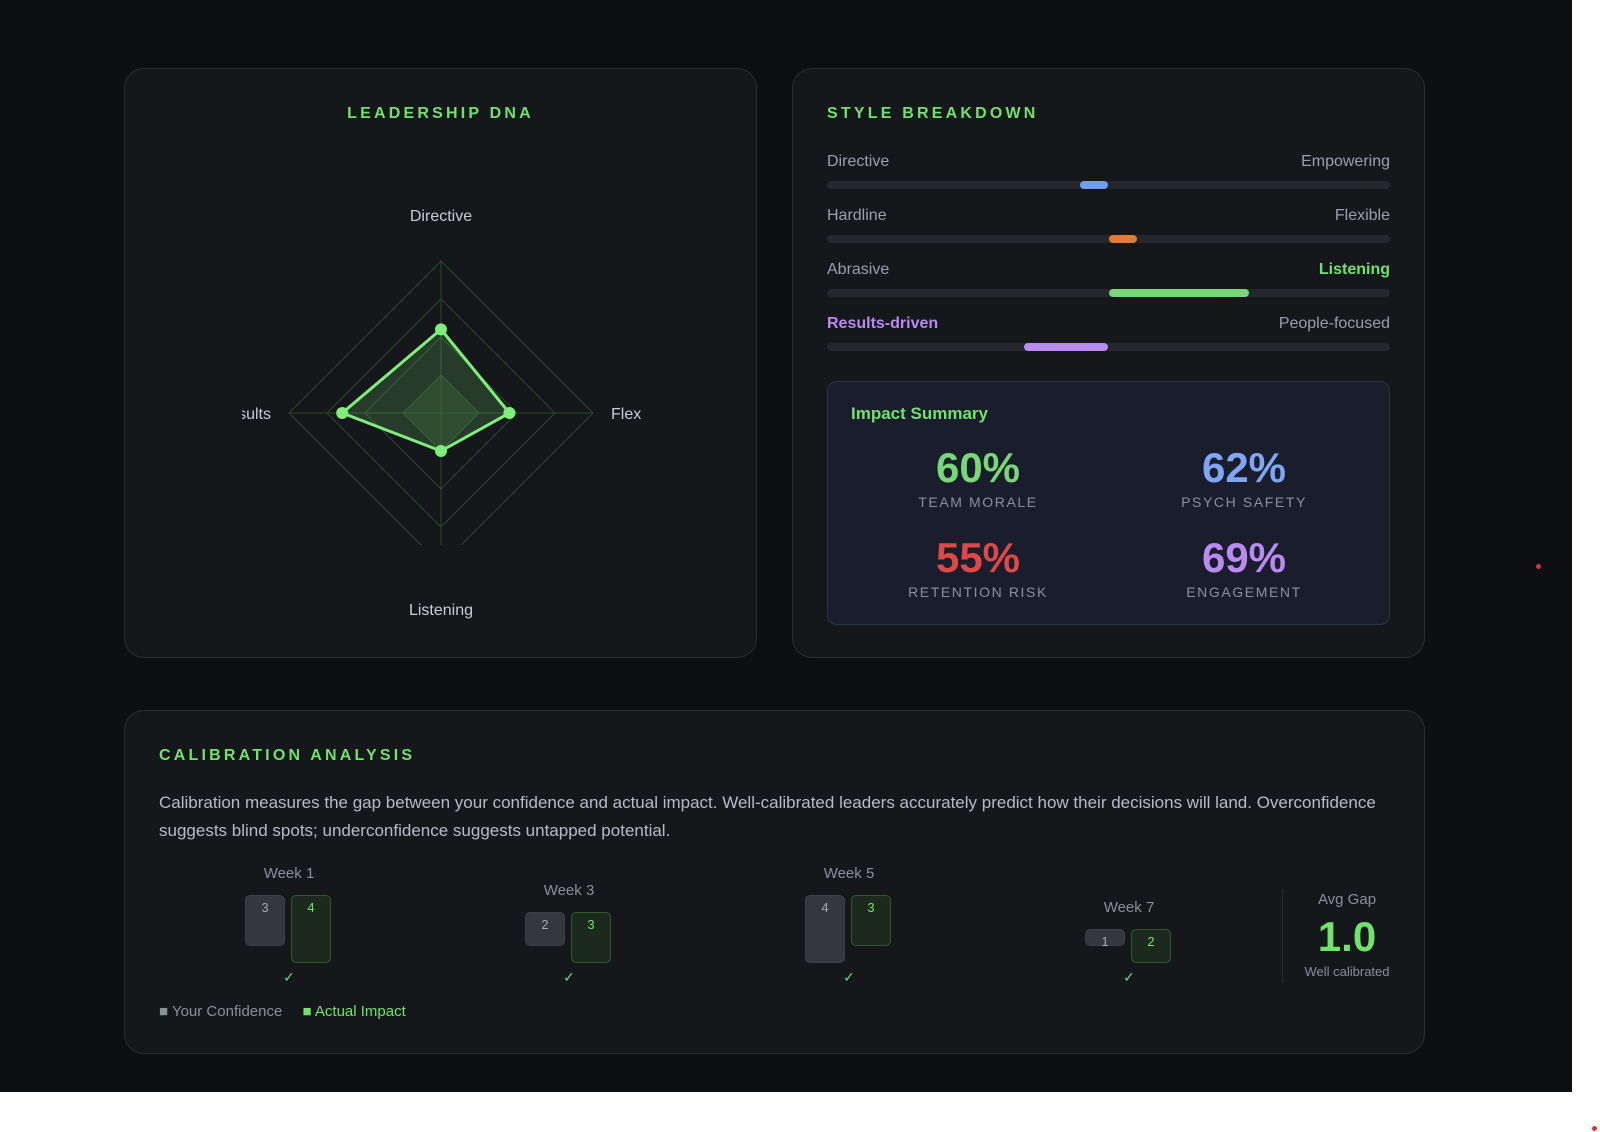 Image resolution: width=1600 pixels, height=1132 pixels. Describe the element at coordinates (1244, 502) in the screenshot. I see `metric-label: PSYCH SAFETY` at that location.